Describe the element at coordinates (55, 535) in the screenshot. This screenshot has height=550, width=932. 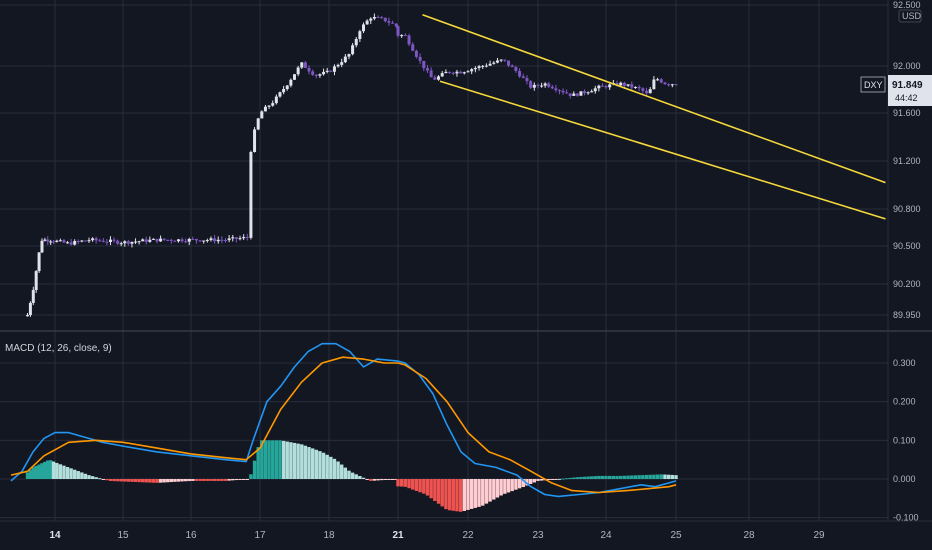
I see `time-tick-label: 14` at that location.